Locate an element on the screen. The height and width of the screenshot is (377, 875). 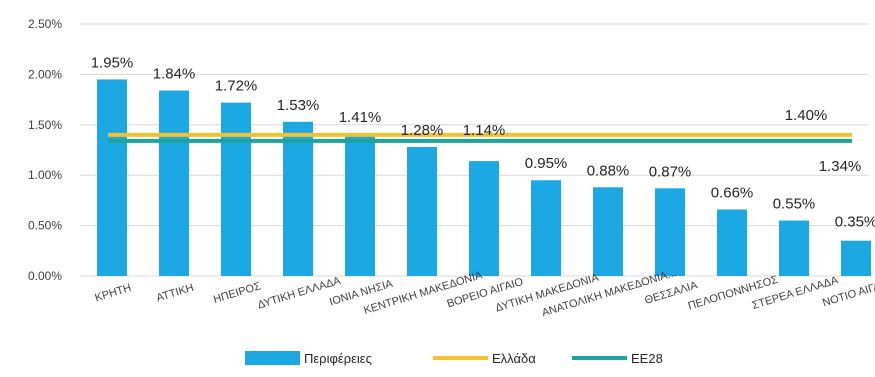
data-label: 0.87% is located at coordinates (670, 171).